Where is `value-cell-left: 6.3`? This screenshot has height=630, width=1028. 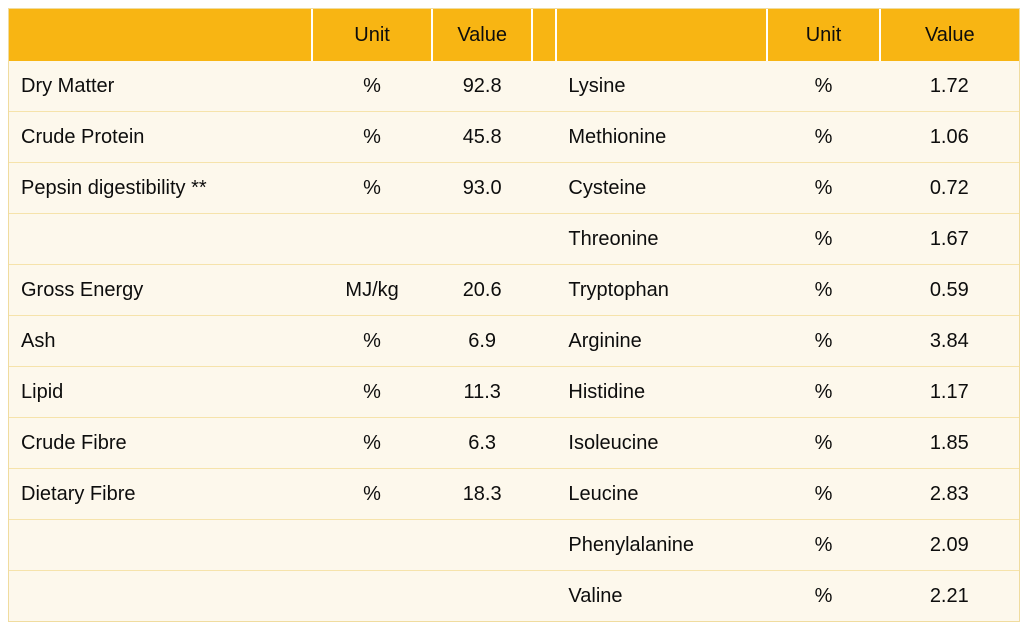
value-cell-left: 6.3 is located at coordinates (482, 443).